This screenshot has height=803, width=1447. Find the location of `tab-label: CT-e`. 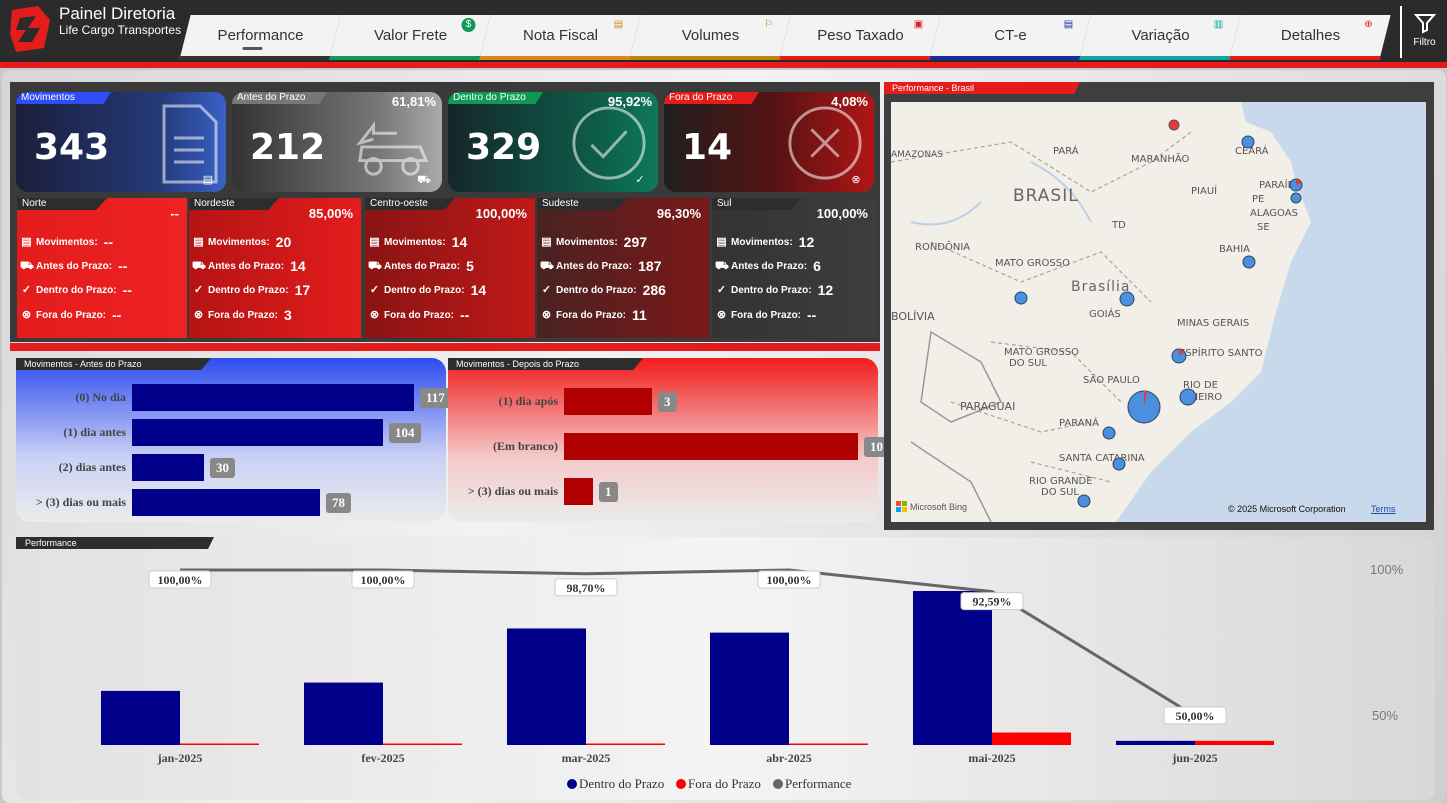

tab-label: CT-e is located at coordinates (1010, 35).